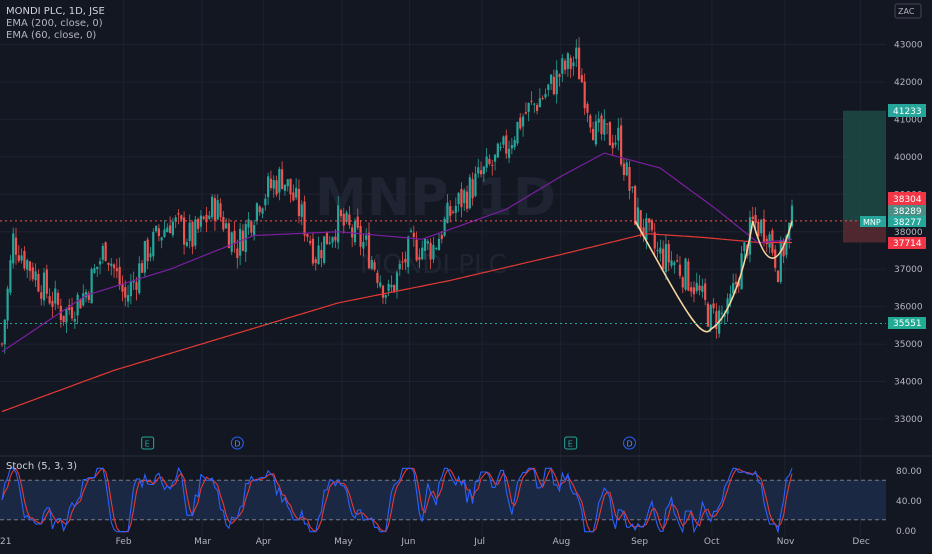 Image resolution: width=932 pixels, height=554 pixels. Describe the element at coordinates (907, 244) in the screenshot. I see `ema-price-text: 37714` at that location.